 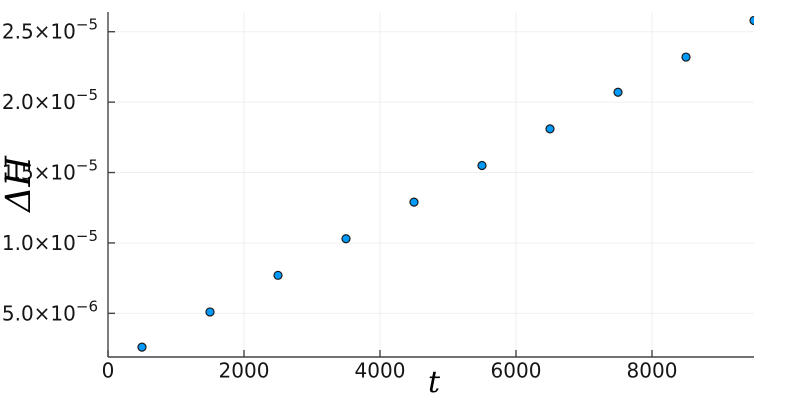 I want to click on y-tick-label: 1.5×10⁻⁵, so click(x=50, y=171).